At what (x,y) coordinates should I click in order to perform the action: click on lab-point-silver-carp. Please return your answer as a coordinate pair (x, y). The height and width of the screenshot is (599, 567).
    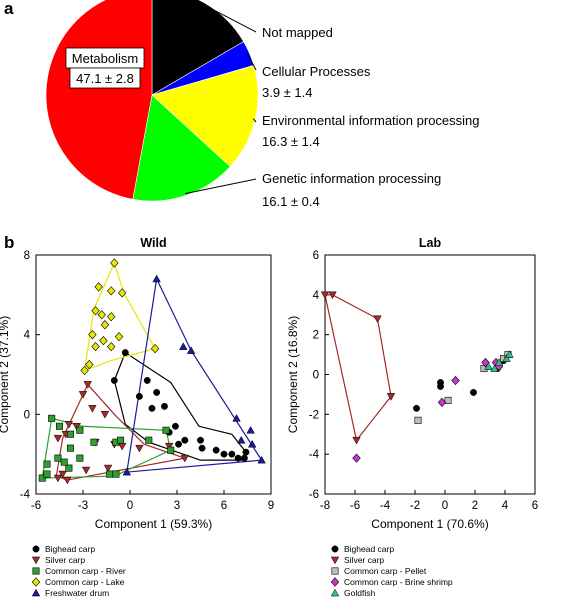
    Looking at the image, I should click on (377, 319).